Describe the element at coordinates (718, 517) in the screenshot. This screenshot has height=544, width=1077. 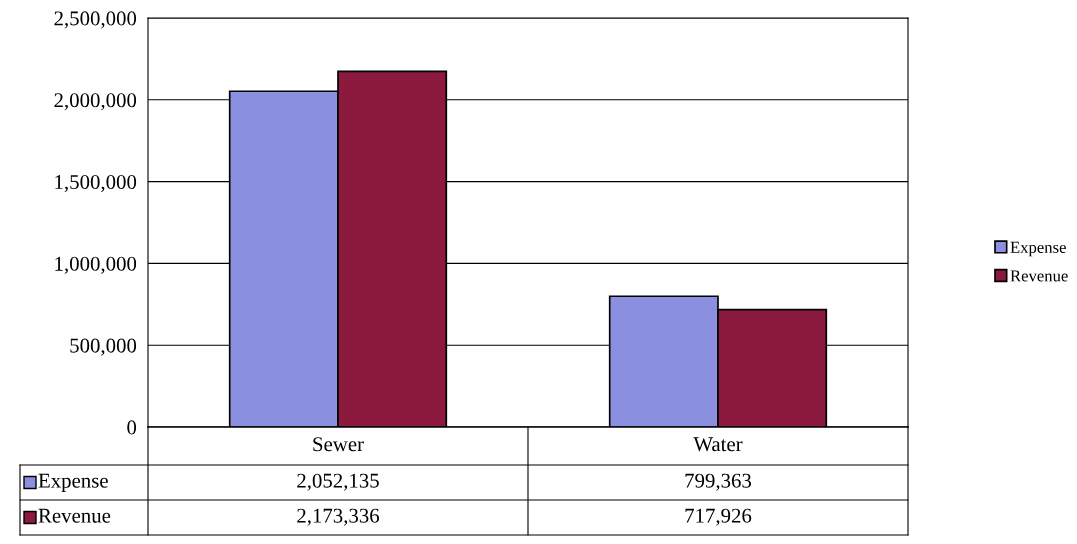
I see `data-label: 717,926` at that location.